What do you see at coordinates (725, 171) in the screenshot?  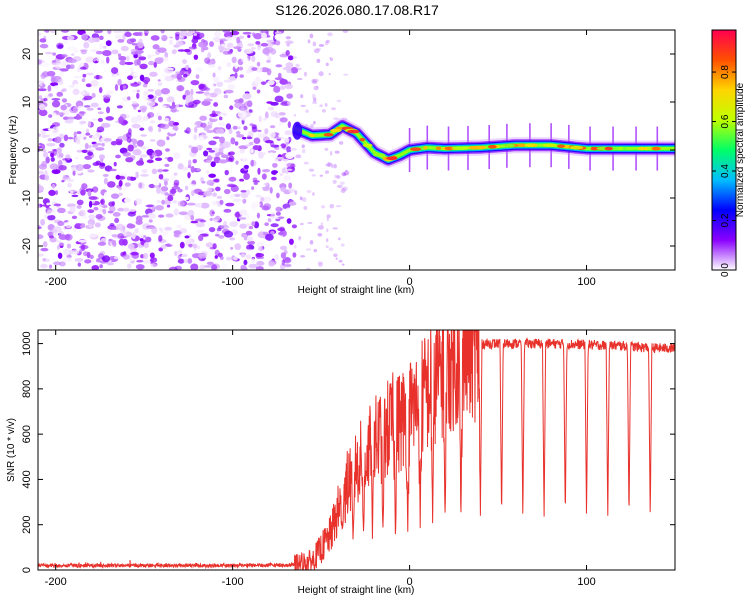 I see `colorbar-tick-label: 0.4` at bounding box center [725, 171].